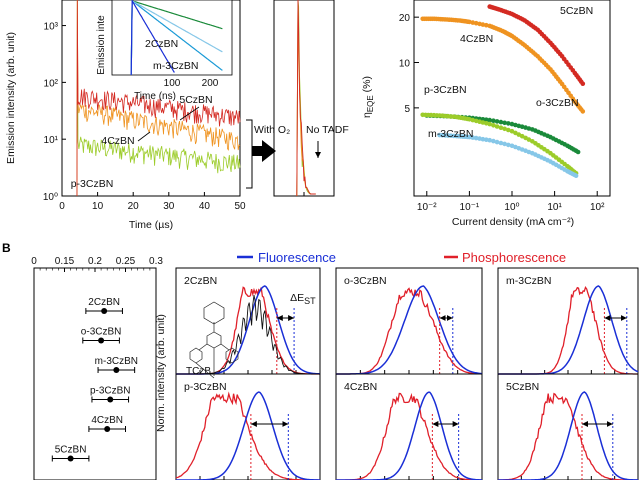 The image size is (640, 480). I want to click on inset-xtick-200: 200, so click(210, 83).